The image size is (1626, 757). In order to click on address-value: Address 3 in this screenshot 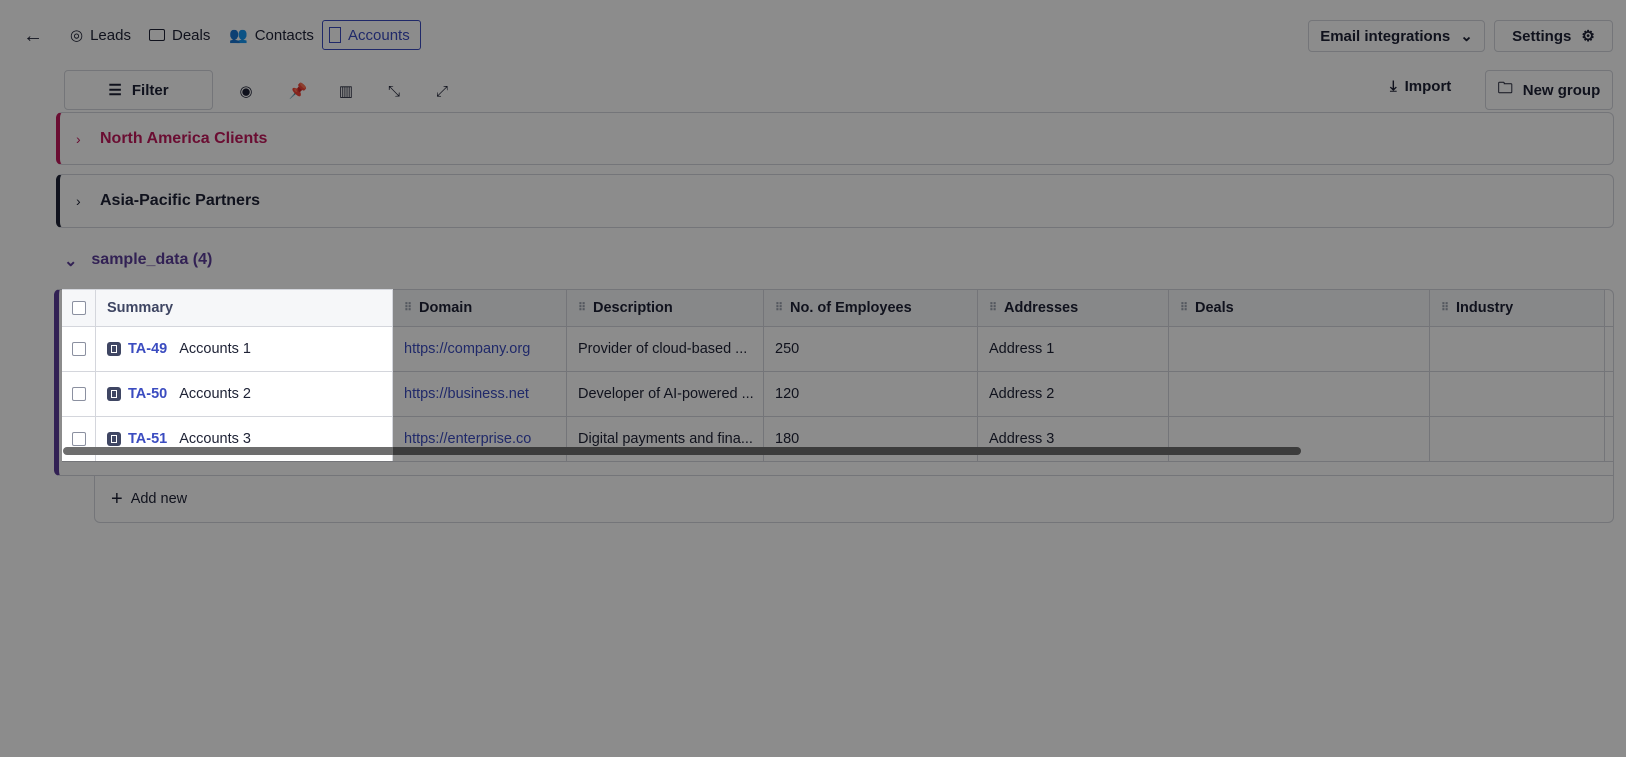, I will do `click(1022, 439)`.